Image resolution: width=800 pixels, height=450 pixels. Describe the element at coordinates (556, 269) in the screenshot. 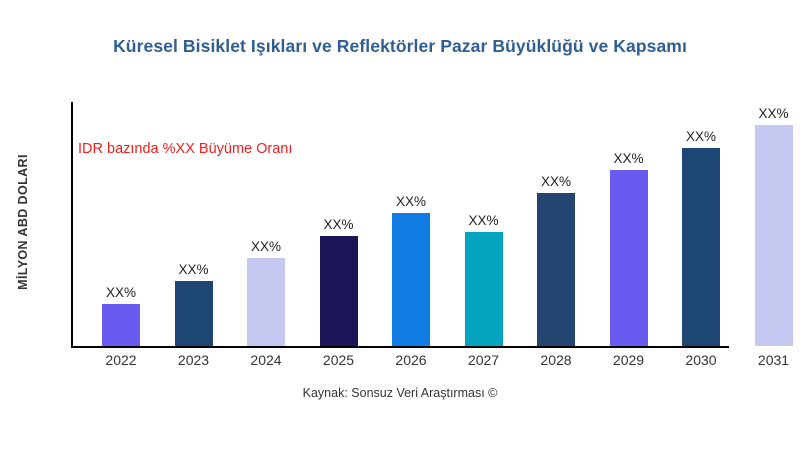

I see `bar-2028` at that location.